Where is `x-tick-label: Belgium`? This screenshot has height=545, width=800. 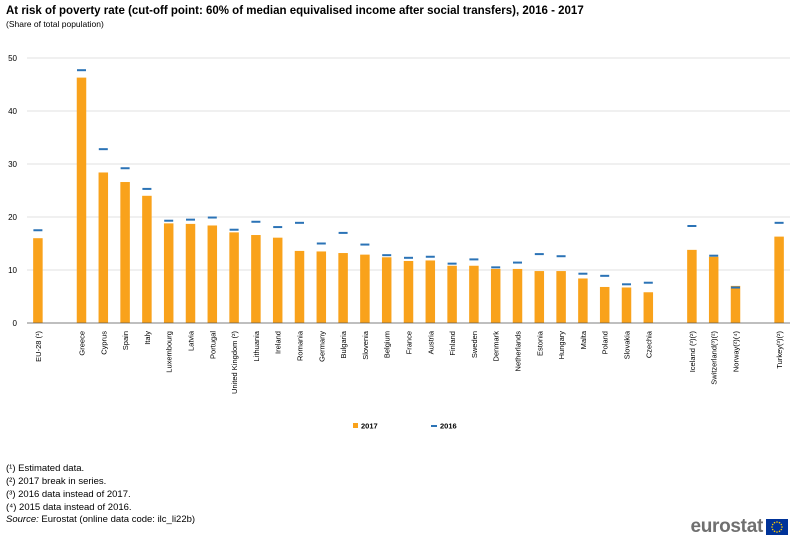
x-tick-label: Belgium is located at coordinates (387, 344).